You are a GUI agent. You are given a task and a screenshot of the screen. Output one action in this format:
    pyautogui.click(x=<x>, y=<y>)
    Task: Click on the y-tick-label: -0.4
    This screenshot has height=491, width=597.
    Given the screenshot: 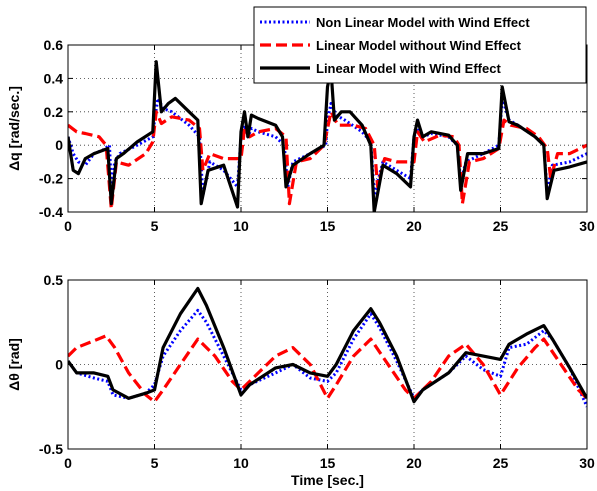 What is the action you would take?
    pyautogui.click(x=51, y=212)
    